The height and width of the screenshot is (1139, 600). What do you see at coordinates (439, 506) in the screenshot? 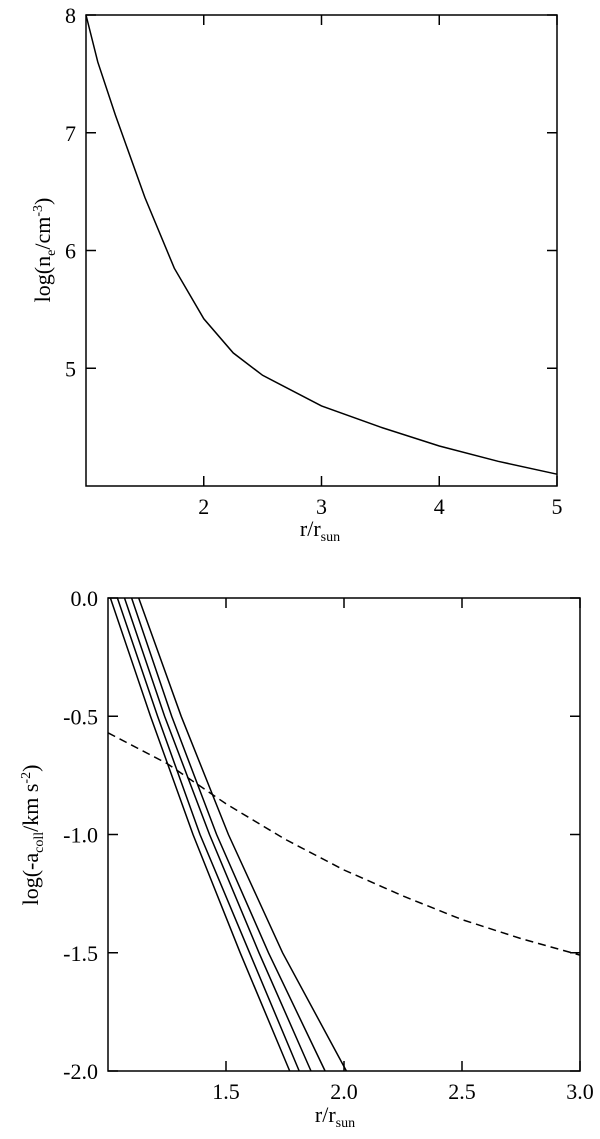
I see `x-tick-label: 4` at bounding box center [439, 506].